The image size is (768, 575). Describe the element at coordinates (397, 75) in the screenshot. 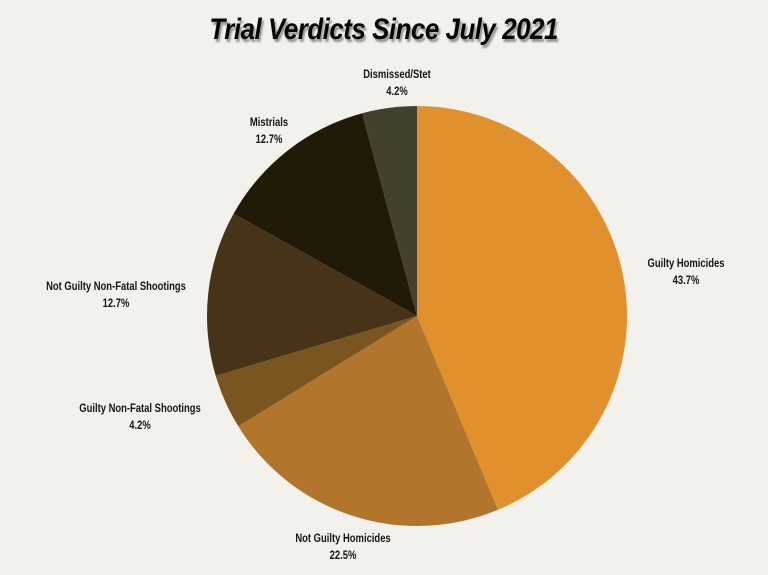

I see `slice-label-name: Dismissed/Stet` at that location.